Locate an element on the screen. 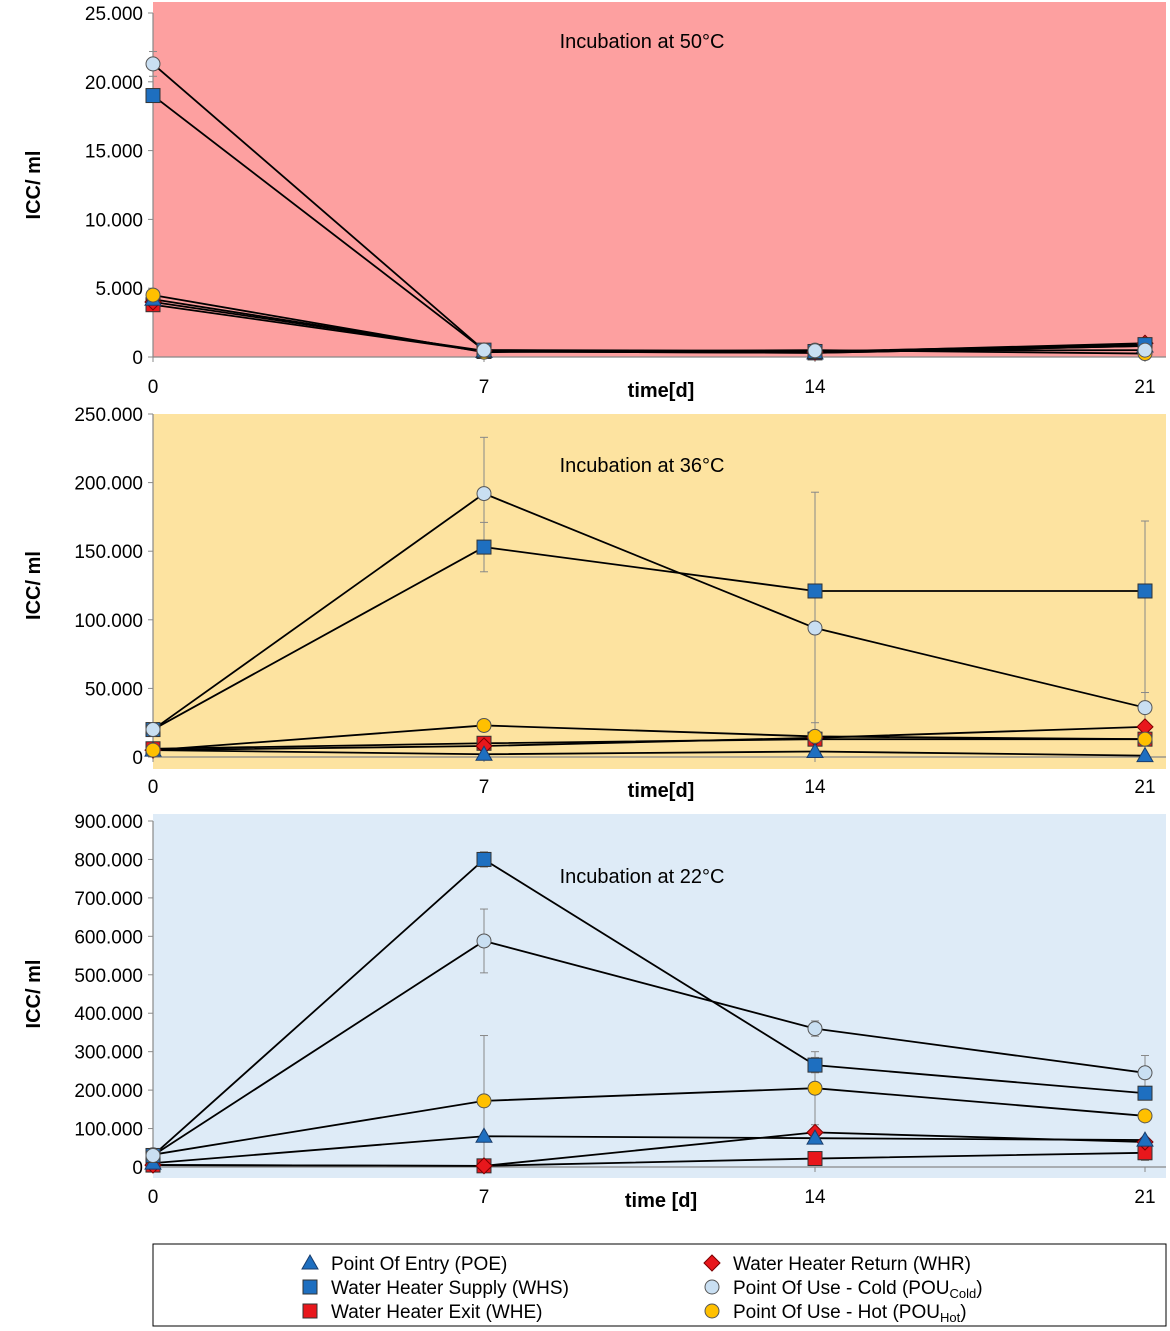  legend-item-POE: Point Of Entry (POE) is located at coordinates (404, 1264).